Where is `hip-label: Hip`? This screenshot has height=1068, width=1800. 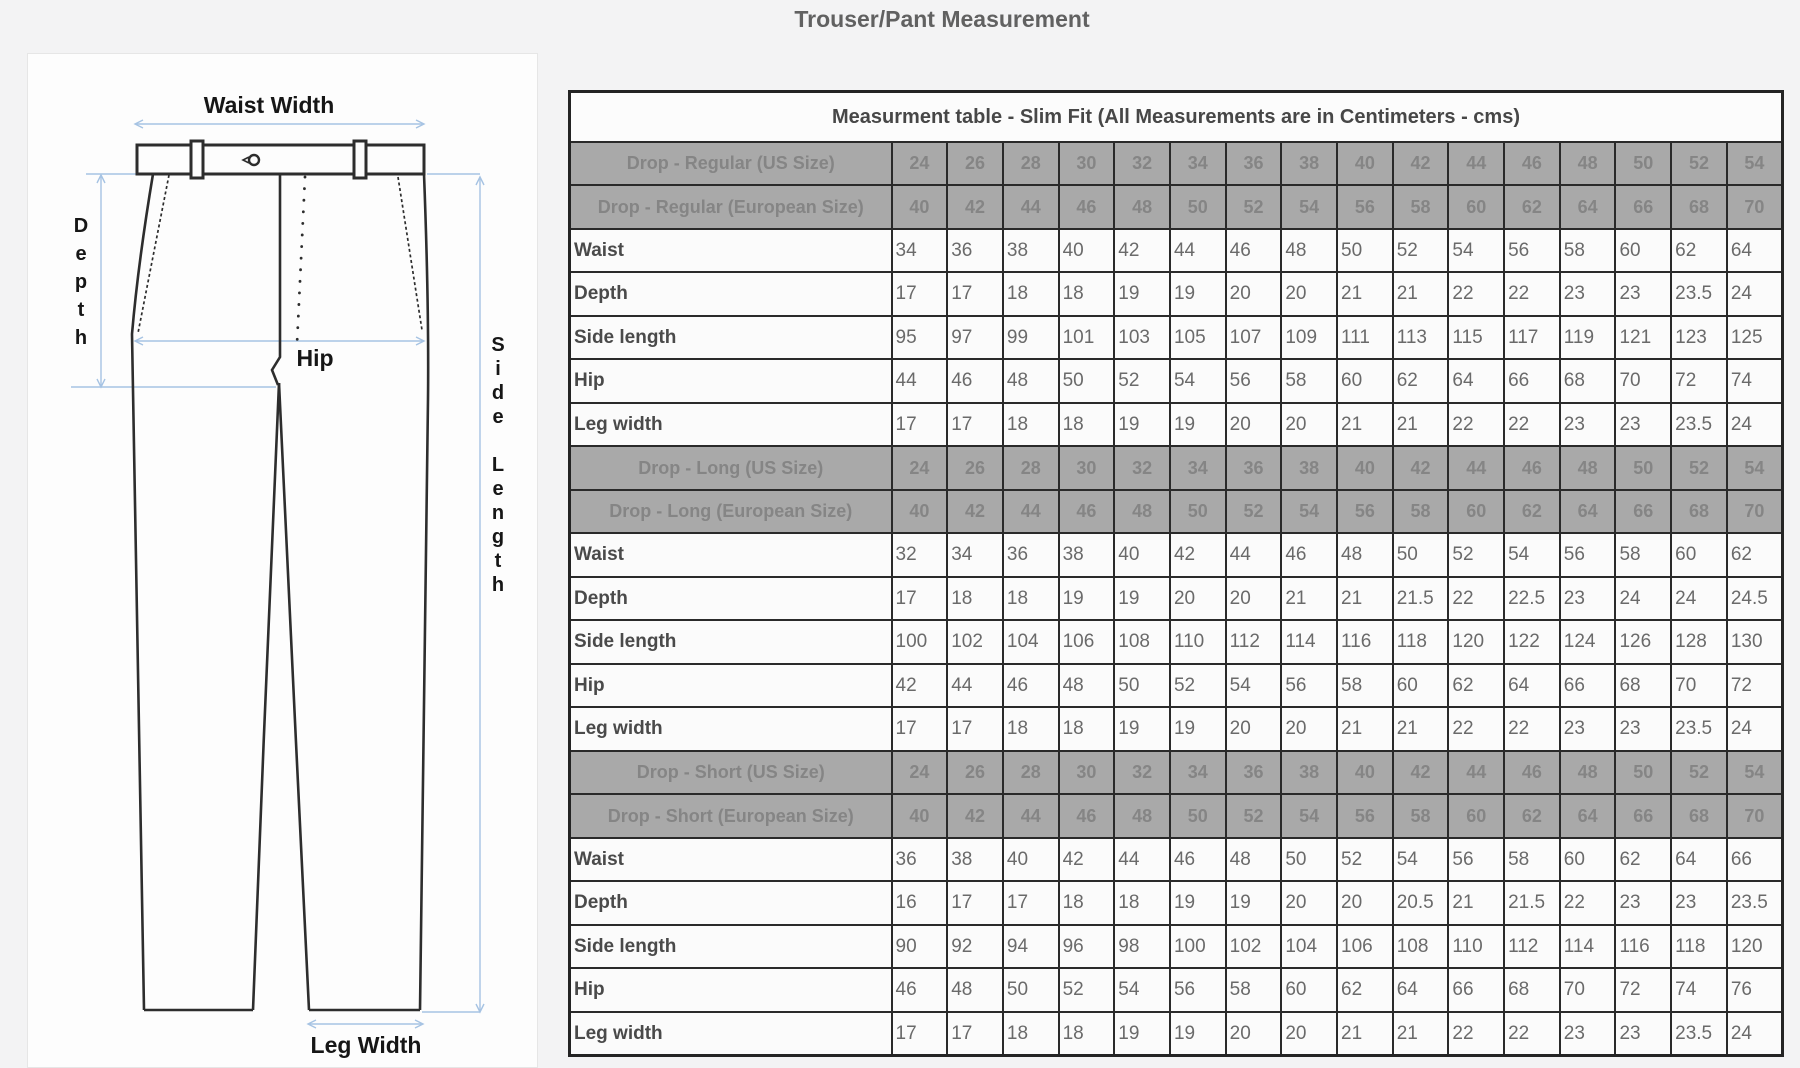 hip-label: Hip is located at coordinates (314, 358).